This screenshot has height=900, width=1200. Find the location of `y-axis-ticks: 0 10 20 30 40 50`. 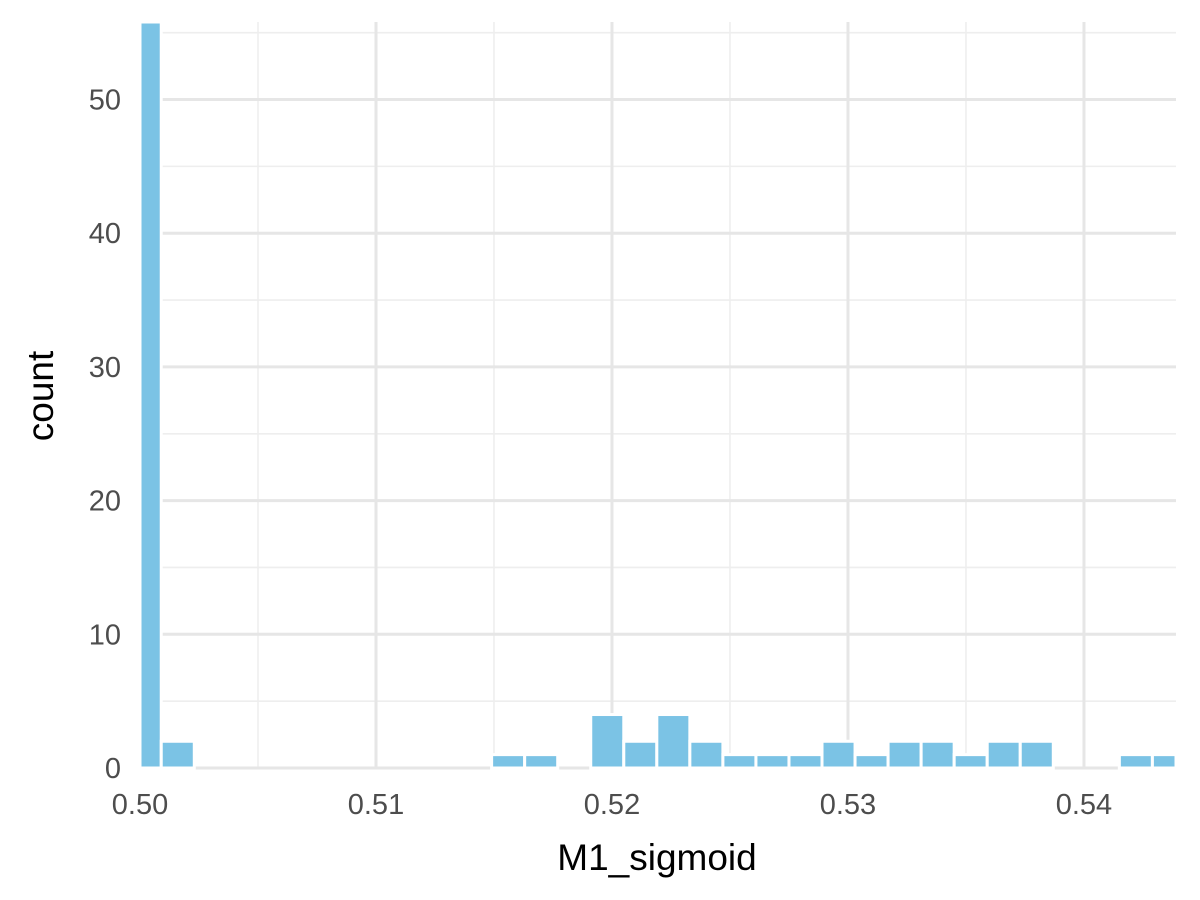

y-axis-ticks: 0 10 20 30 40 50 is located at coordinates (105, 435).